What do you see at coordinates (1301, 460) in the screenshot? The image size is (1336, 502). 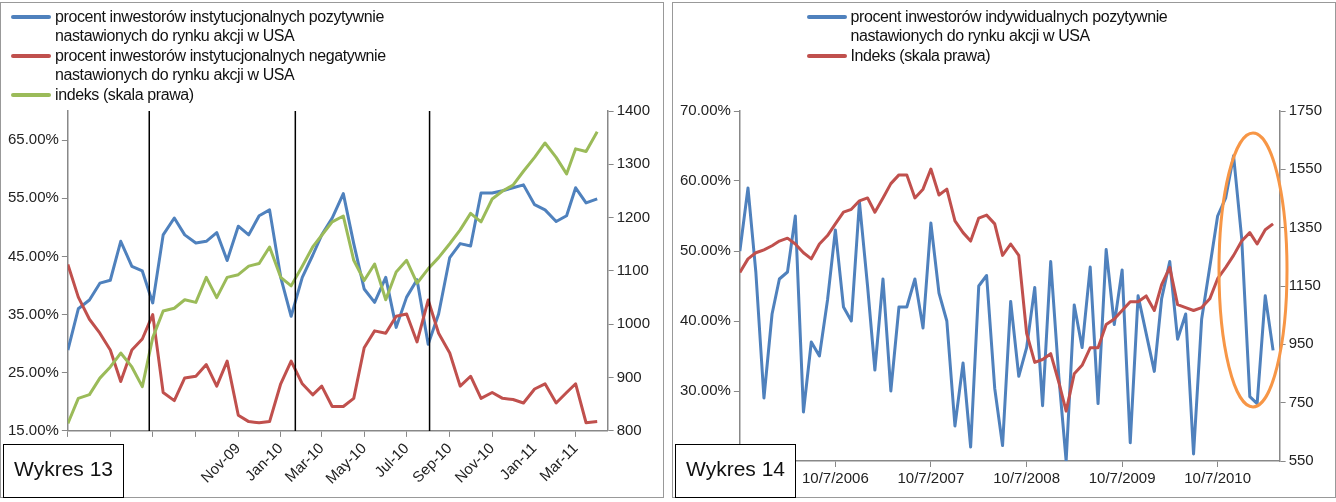 I see `y2-tick-label: 550` at bounding box center [1301, 460].